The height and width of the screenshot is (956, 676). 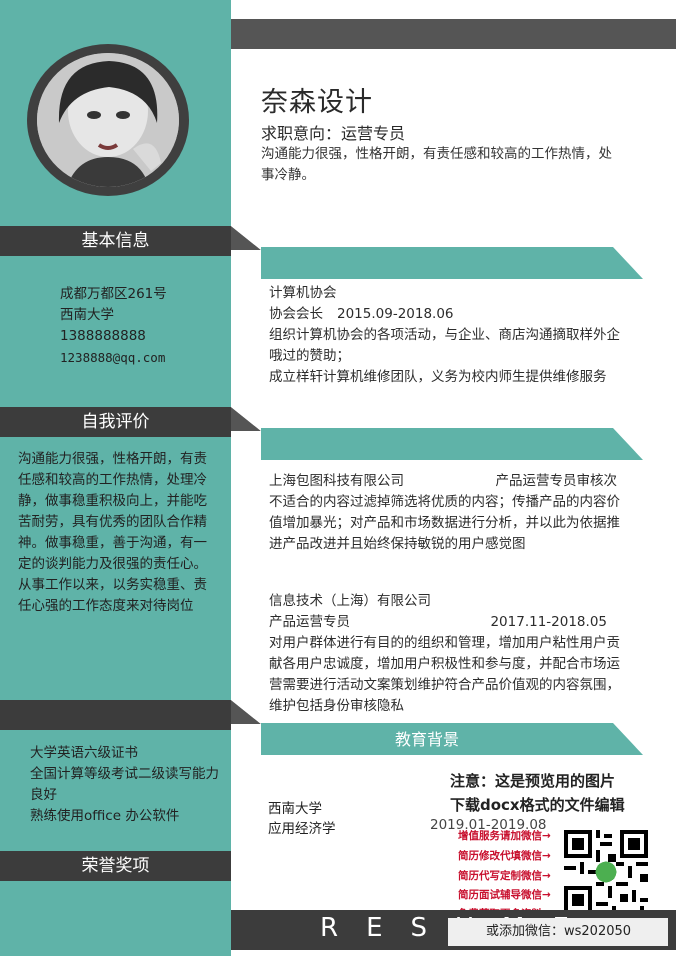 I want to click on section-tag-education, so click(x=452, y=739).